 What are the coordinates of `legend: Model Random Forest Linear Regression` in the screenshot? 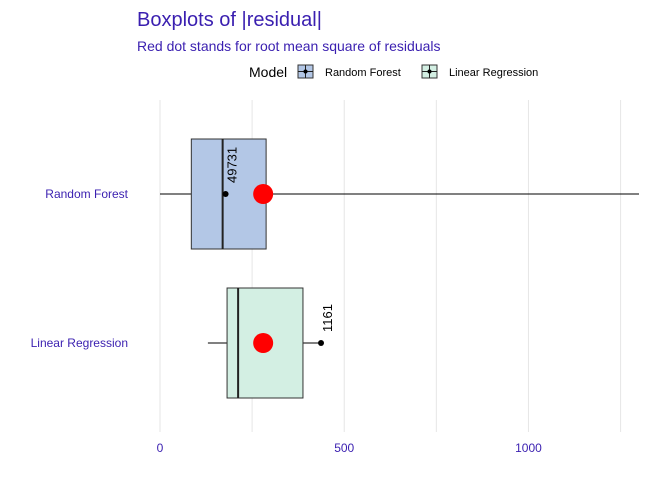 It's located at (393, 72).